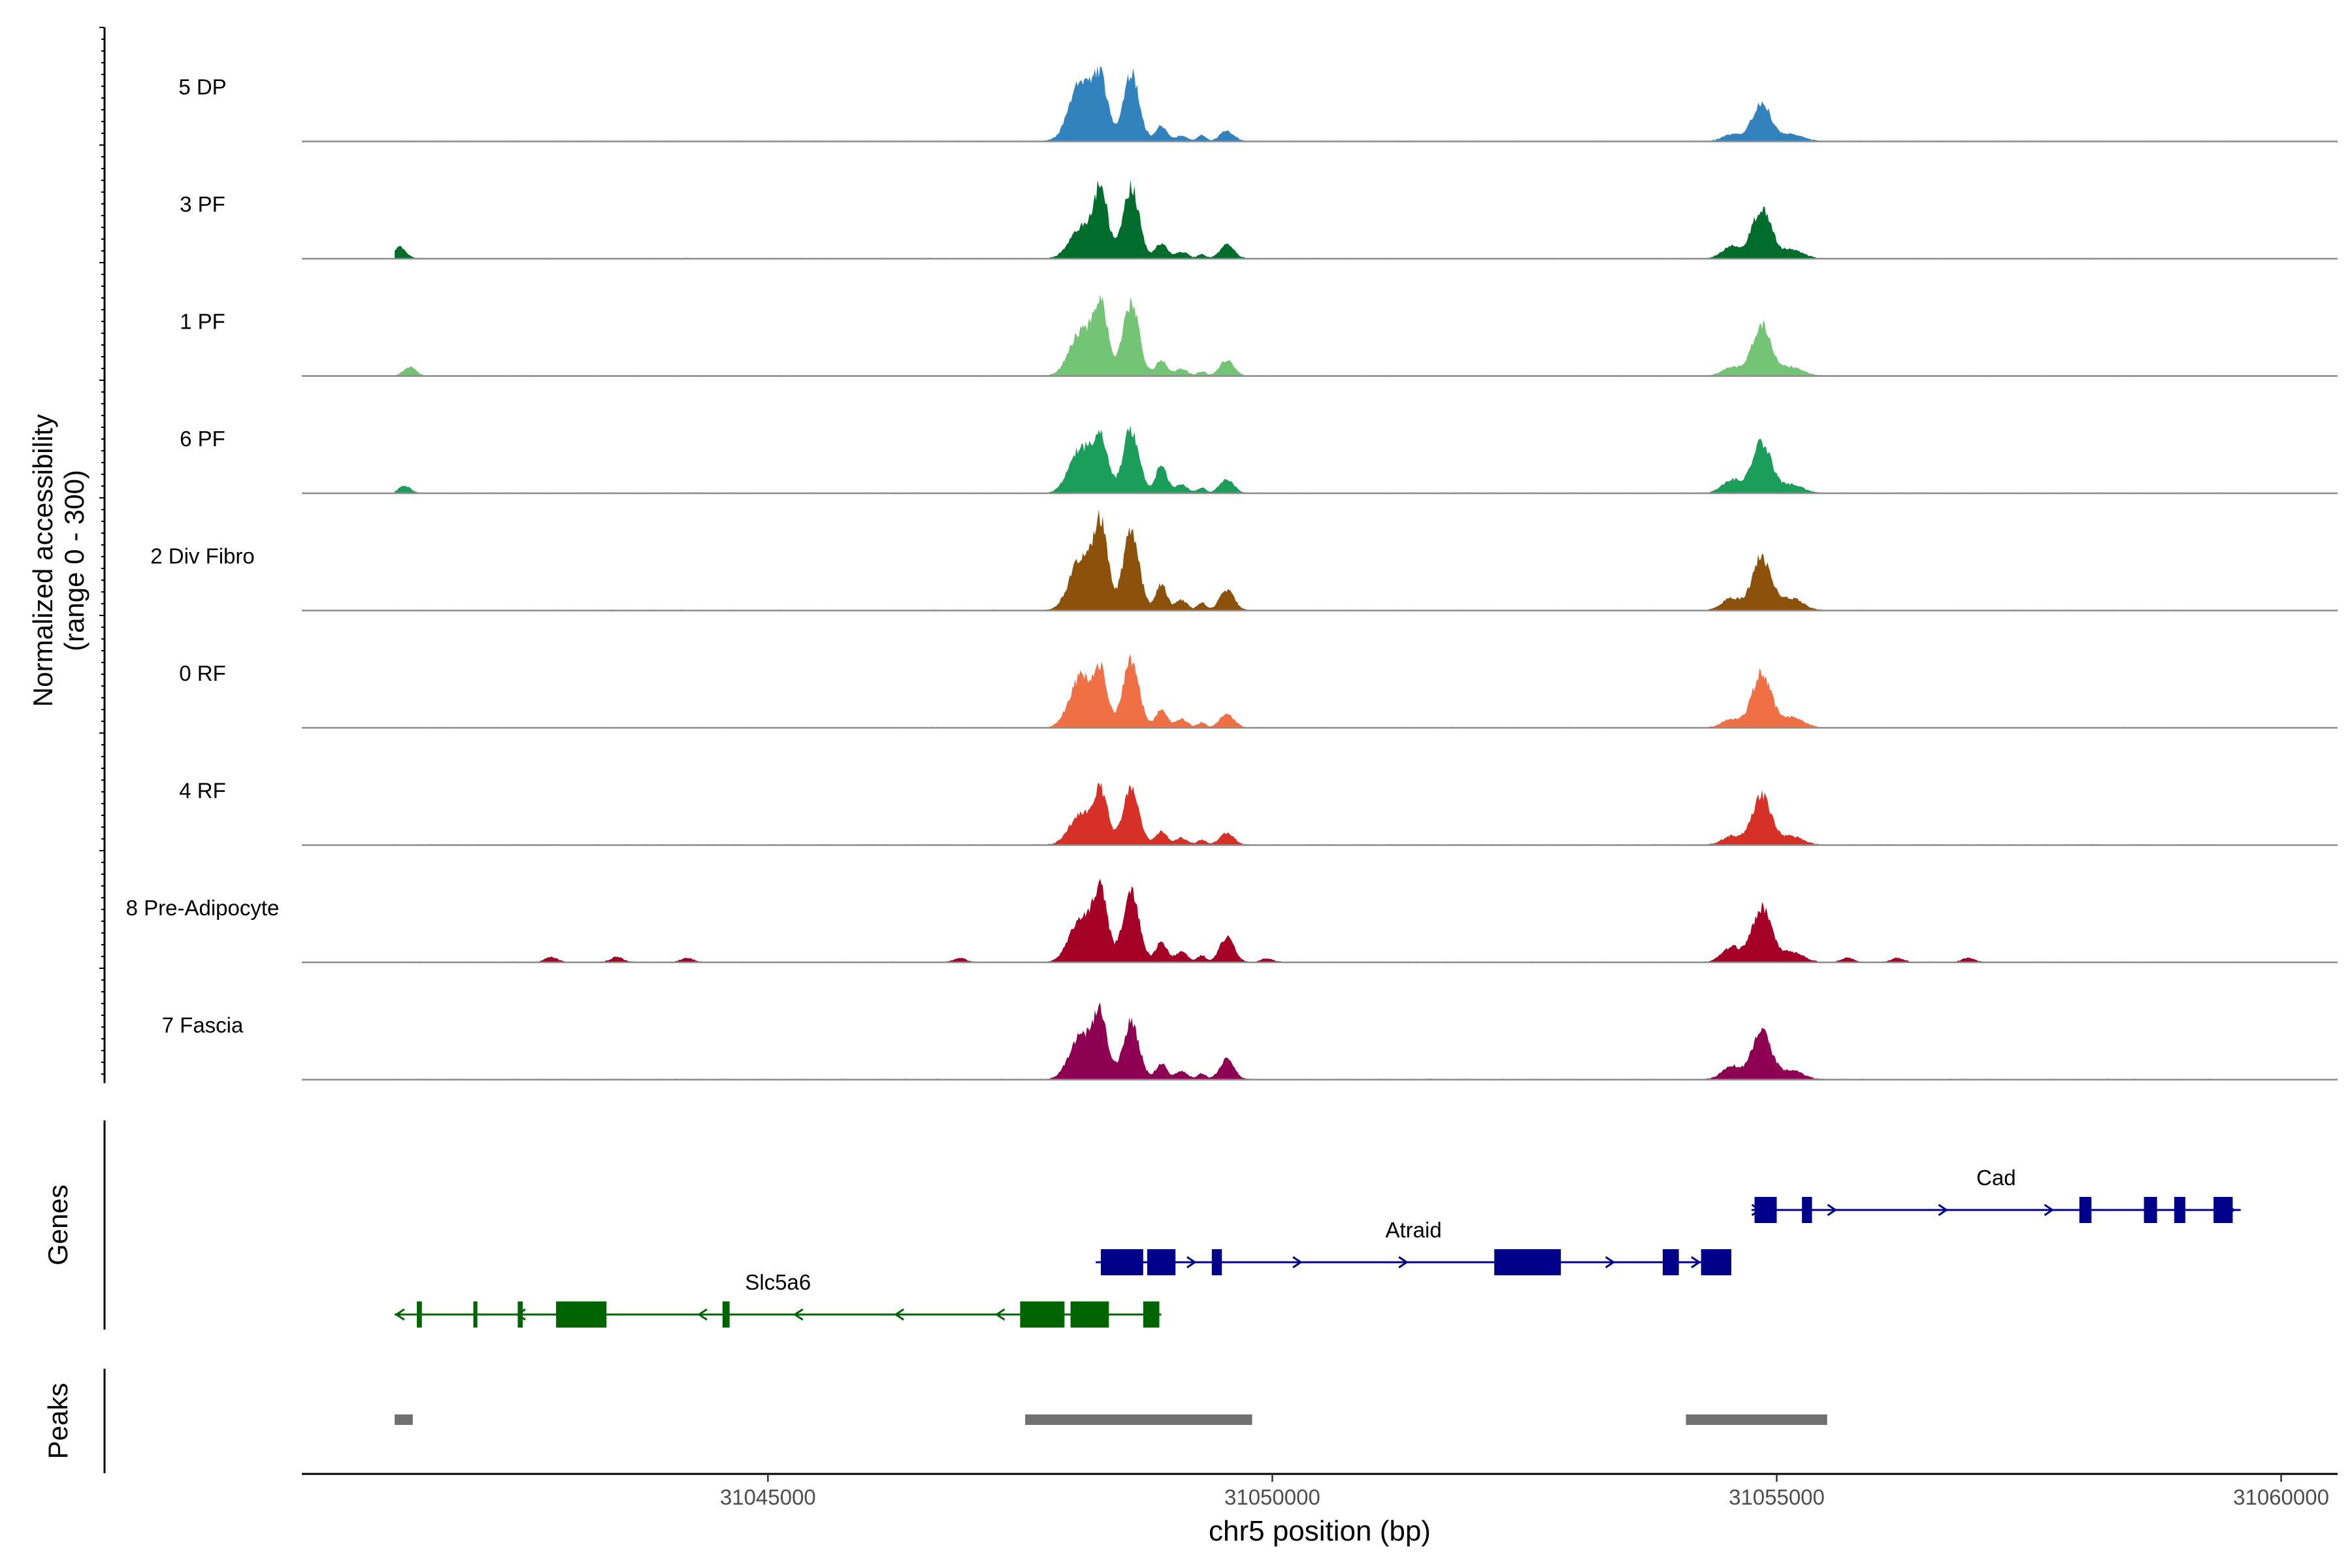  I want to click on track-7-fascia: 7 Fascia, so click(1250, 1041).